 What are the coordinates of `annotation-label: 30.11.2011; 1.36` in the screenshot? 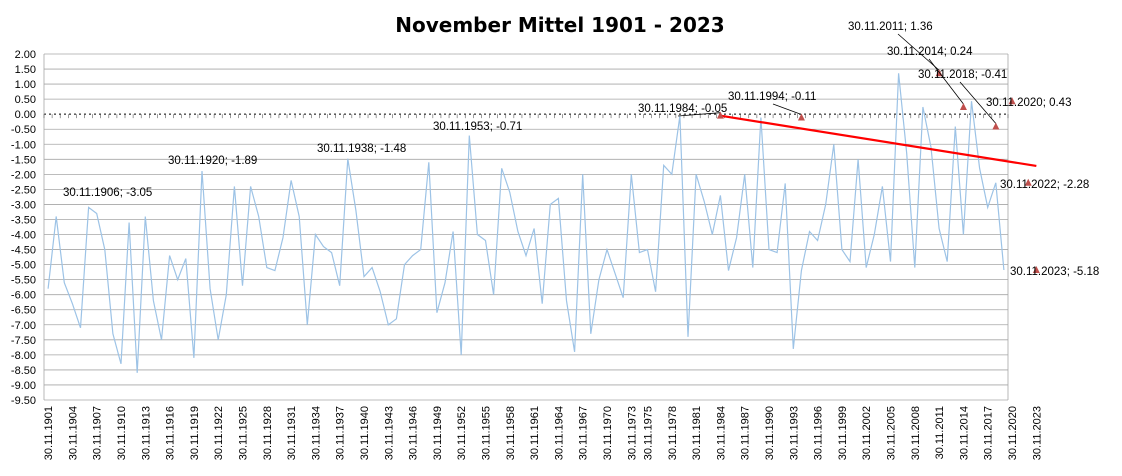 It's located at (890, 27).